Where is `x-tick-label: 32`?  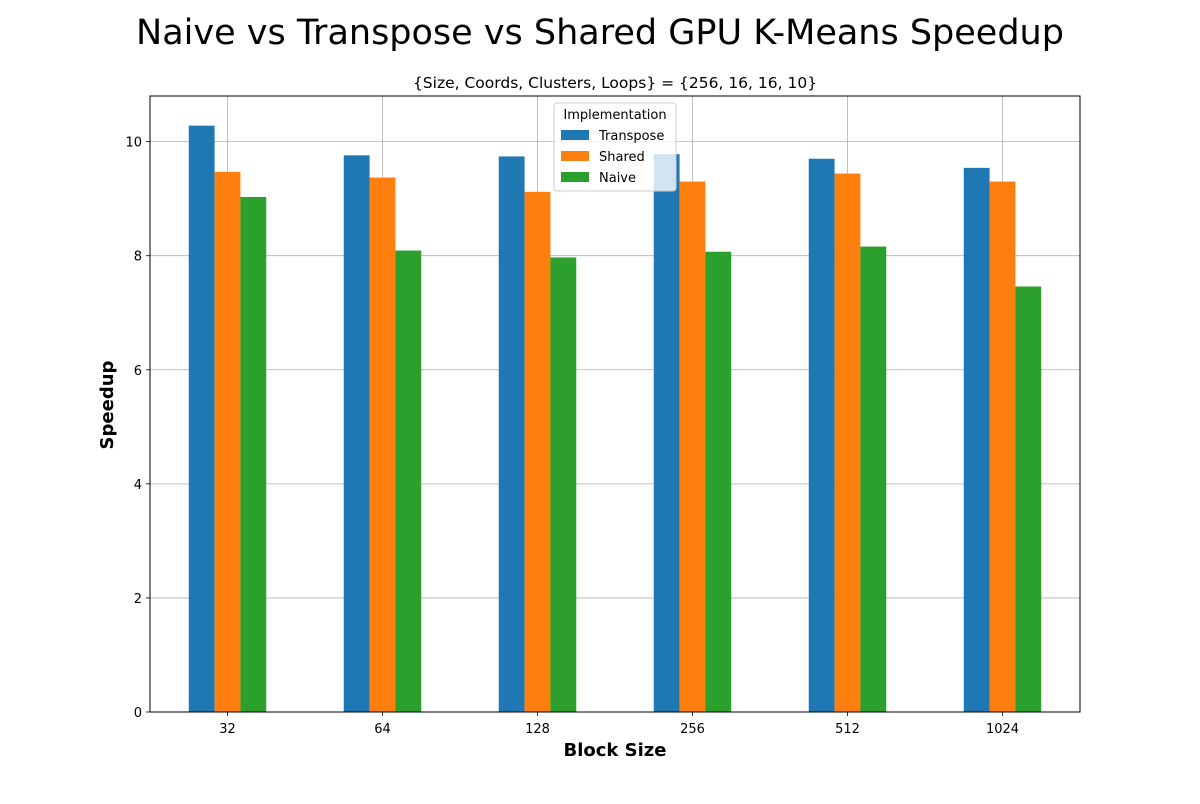 x-tick-label: 32 is located at coordinates (227, 729).